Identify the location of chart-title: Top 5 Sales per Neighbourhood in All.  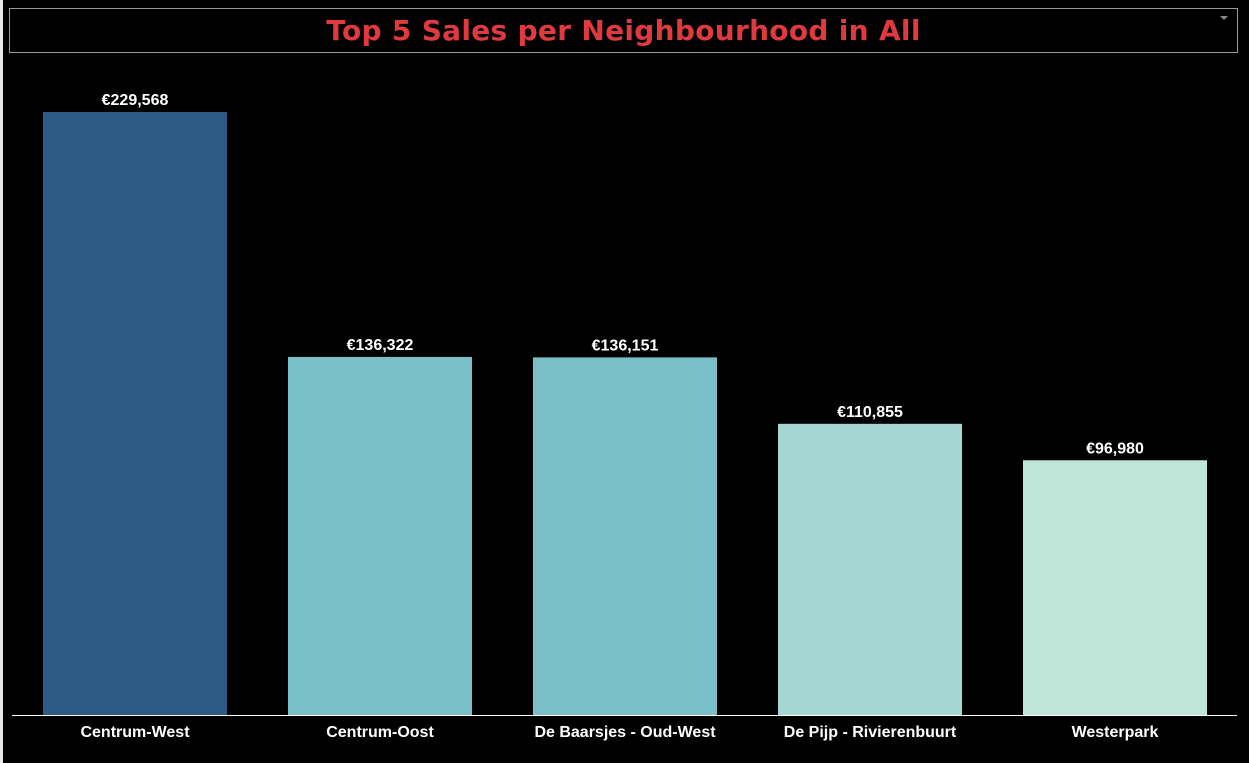
(623, 30).